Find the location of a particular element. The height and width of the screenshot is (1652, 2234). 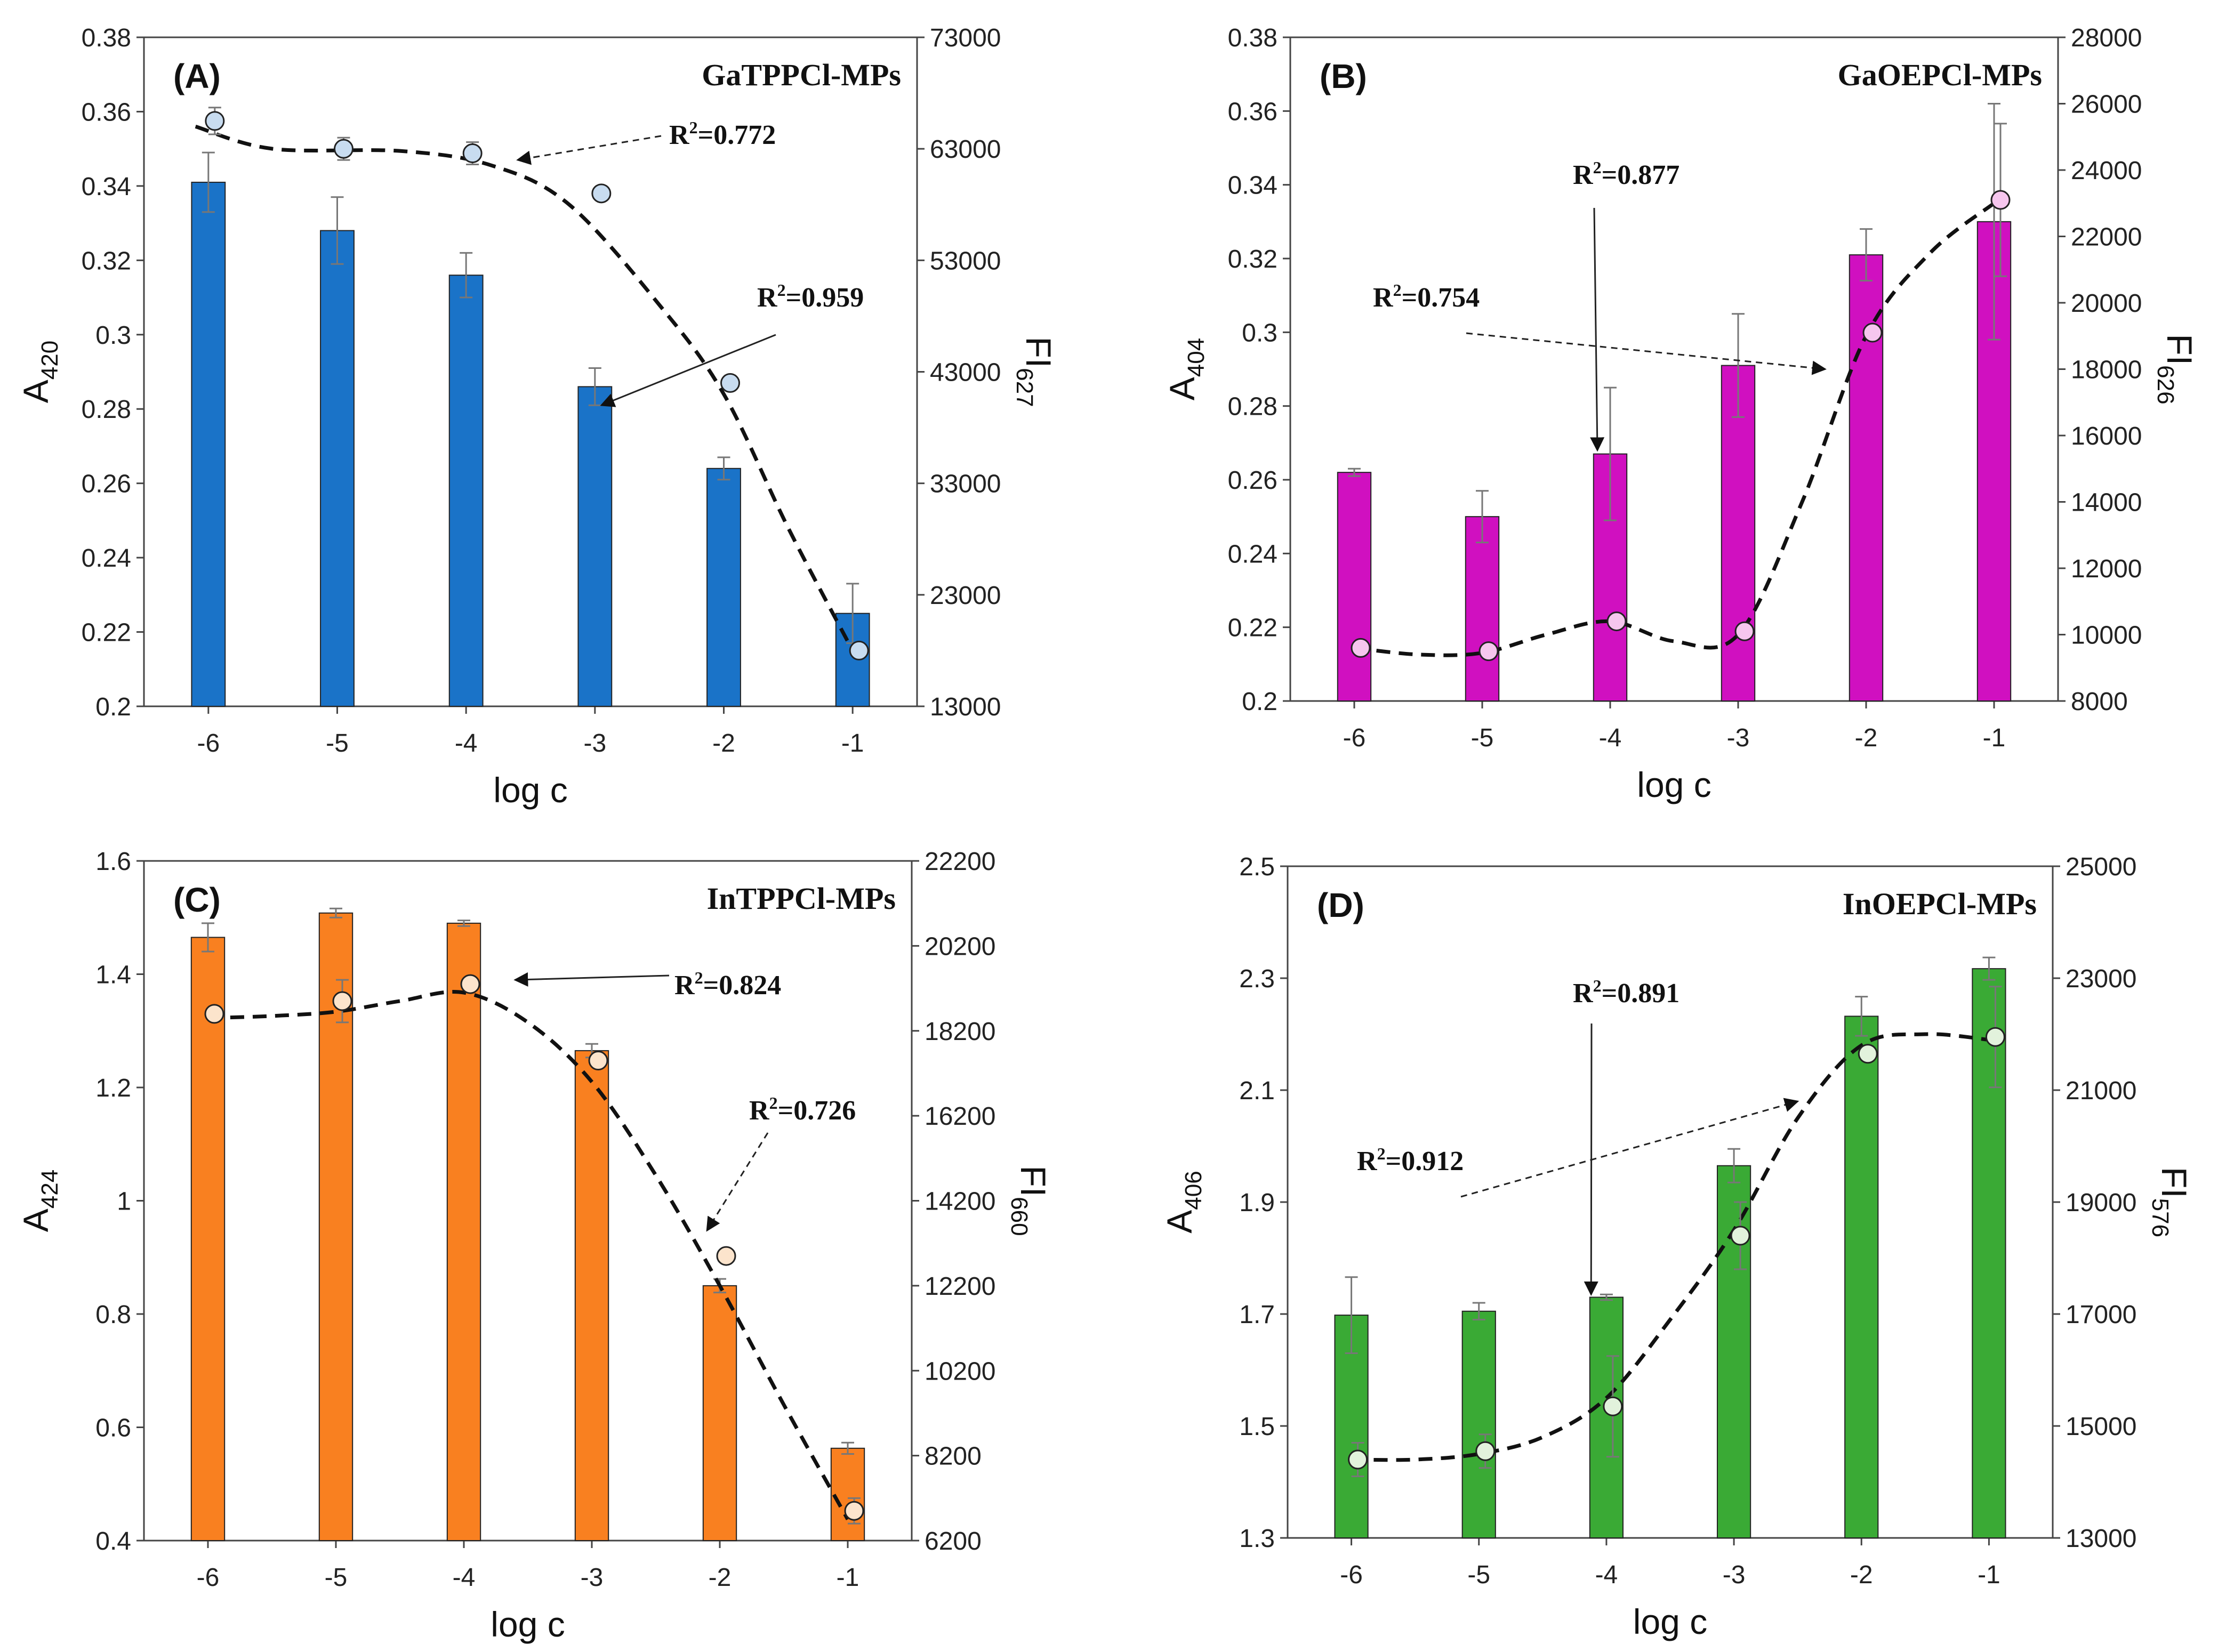

panel4-r2-label: R2=0.912 is located at coordinates (1411, 1160).